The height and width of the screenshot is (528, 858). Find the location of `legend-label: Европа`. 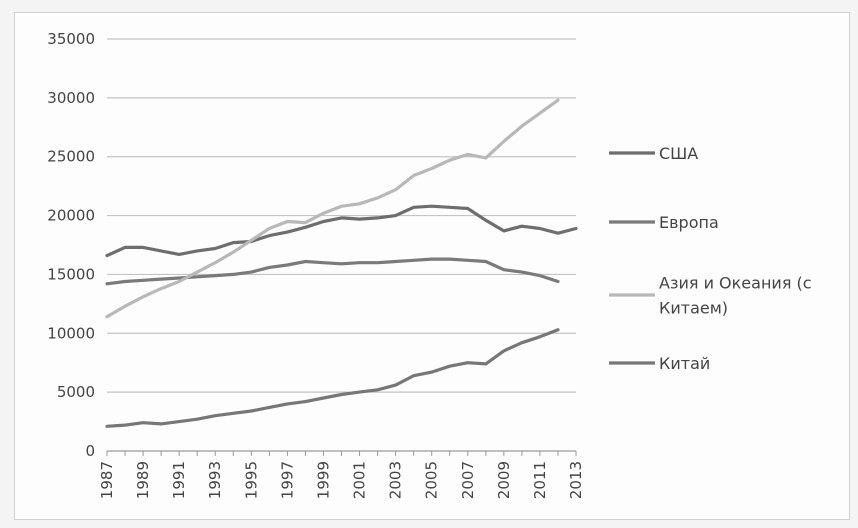

legend-label: Европа is located at coordinates (689, 222).